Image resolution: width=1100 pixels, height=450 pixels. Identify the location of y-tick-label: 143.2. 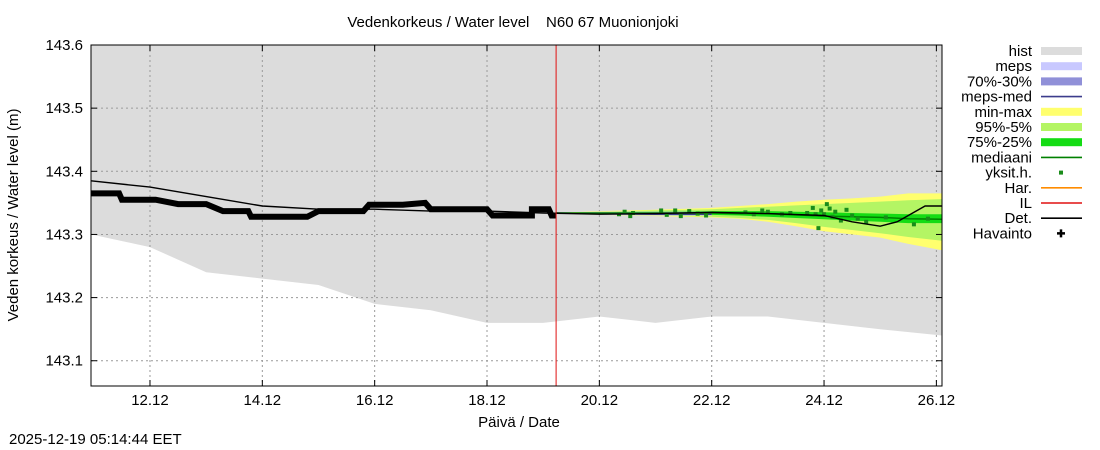
(64, 298).